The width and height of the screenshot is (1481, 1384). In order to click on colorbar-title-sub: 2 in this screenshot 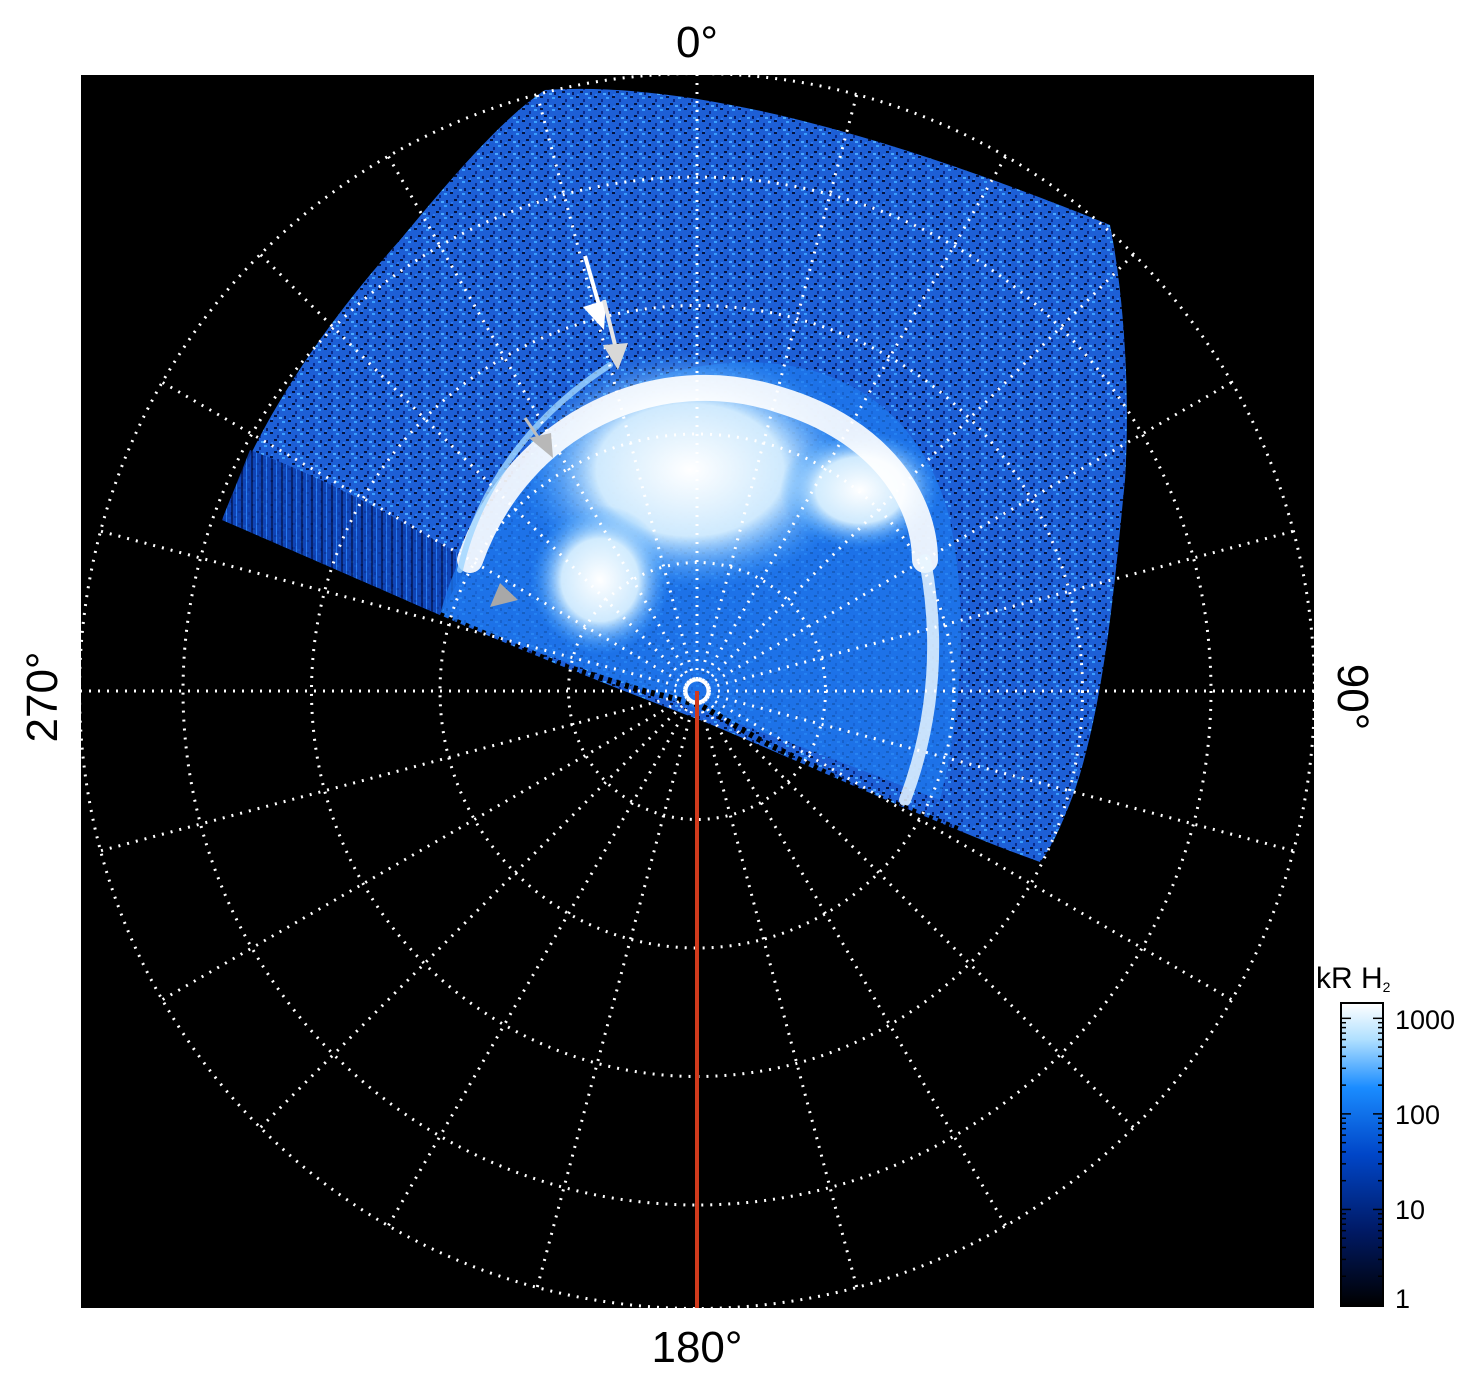, I will do `click(1387, 987)`.